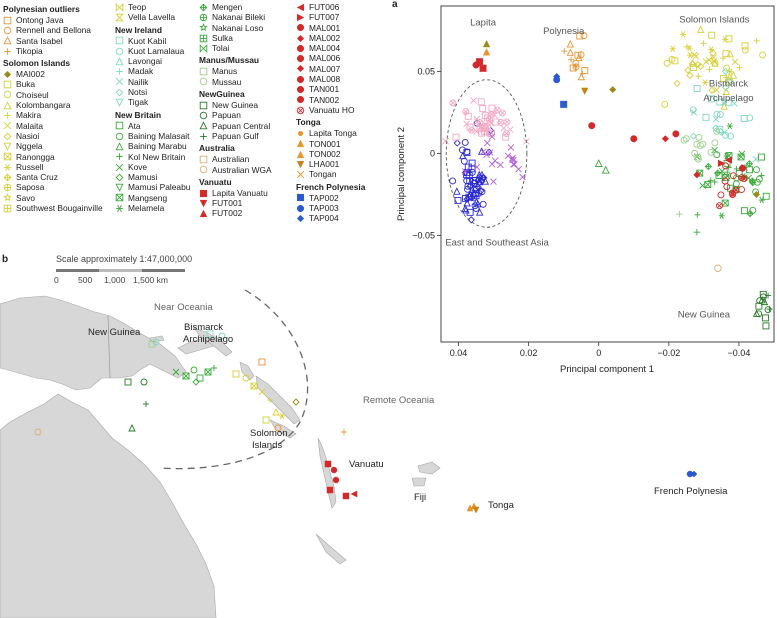 The width and height of the screenshot is (777, 618). What do you see at coordinates (235, 126) in the screenshot?
I see `legend-item: Papuan Central` at bounding box center [235, 126].